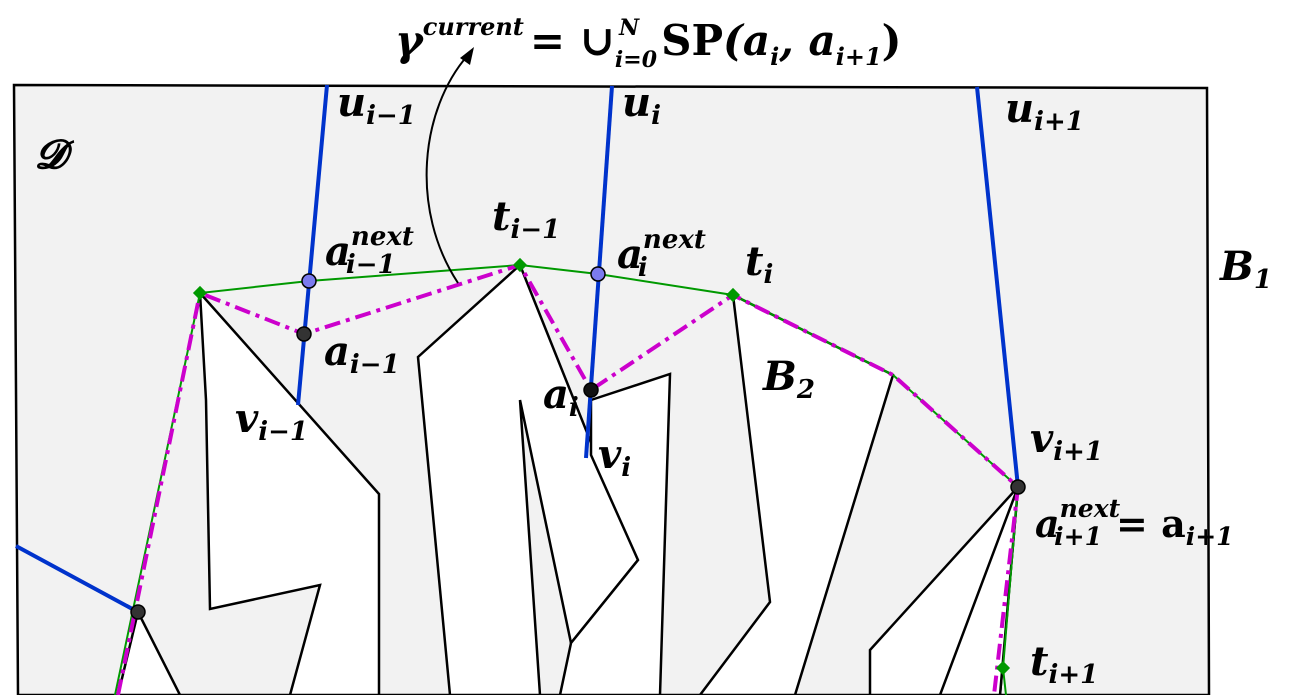 The height and width of the screenshot is (695, 1291). What do you see at coordinates (759, 264) in the screenshot?
I see `t-cur-label: ti` at bounding box center [759, 264].